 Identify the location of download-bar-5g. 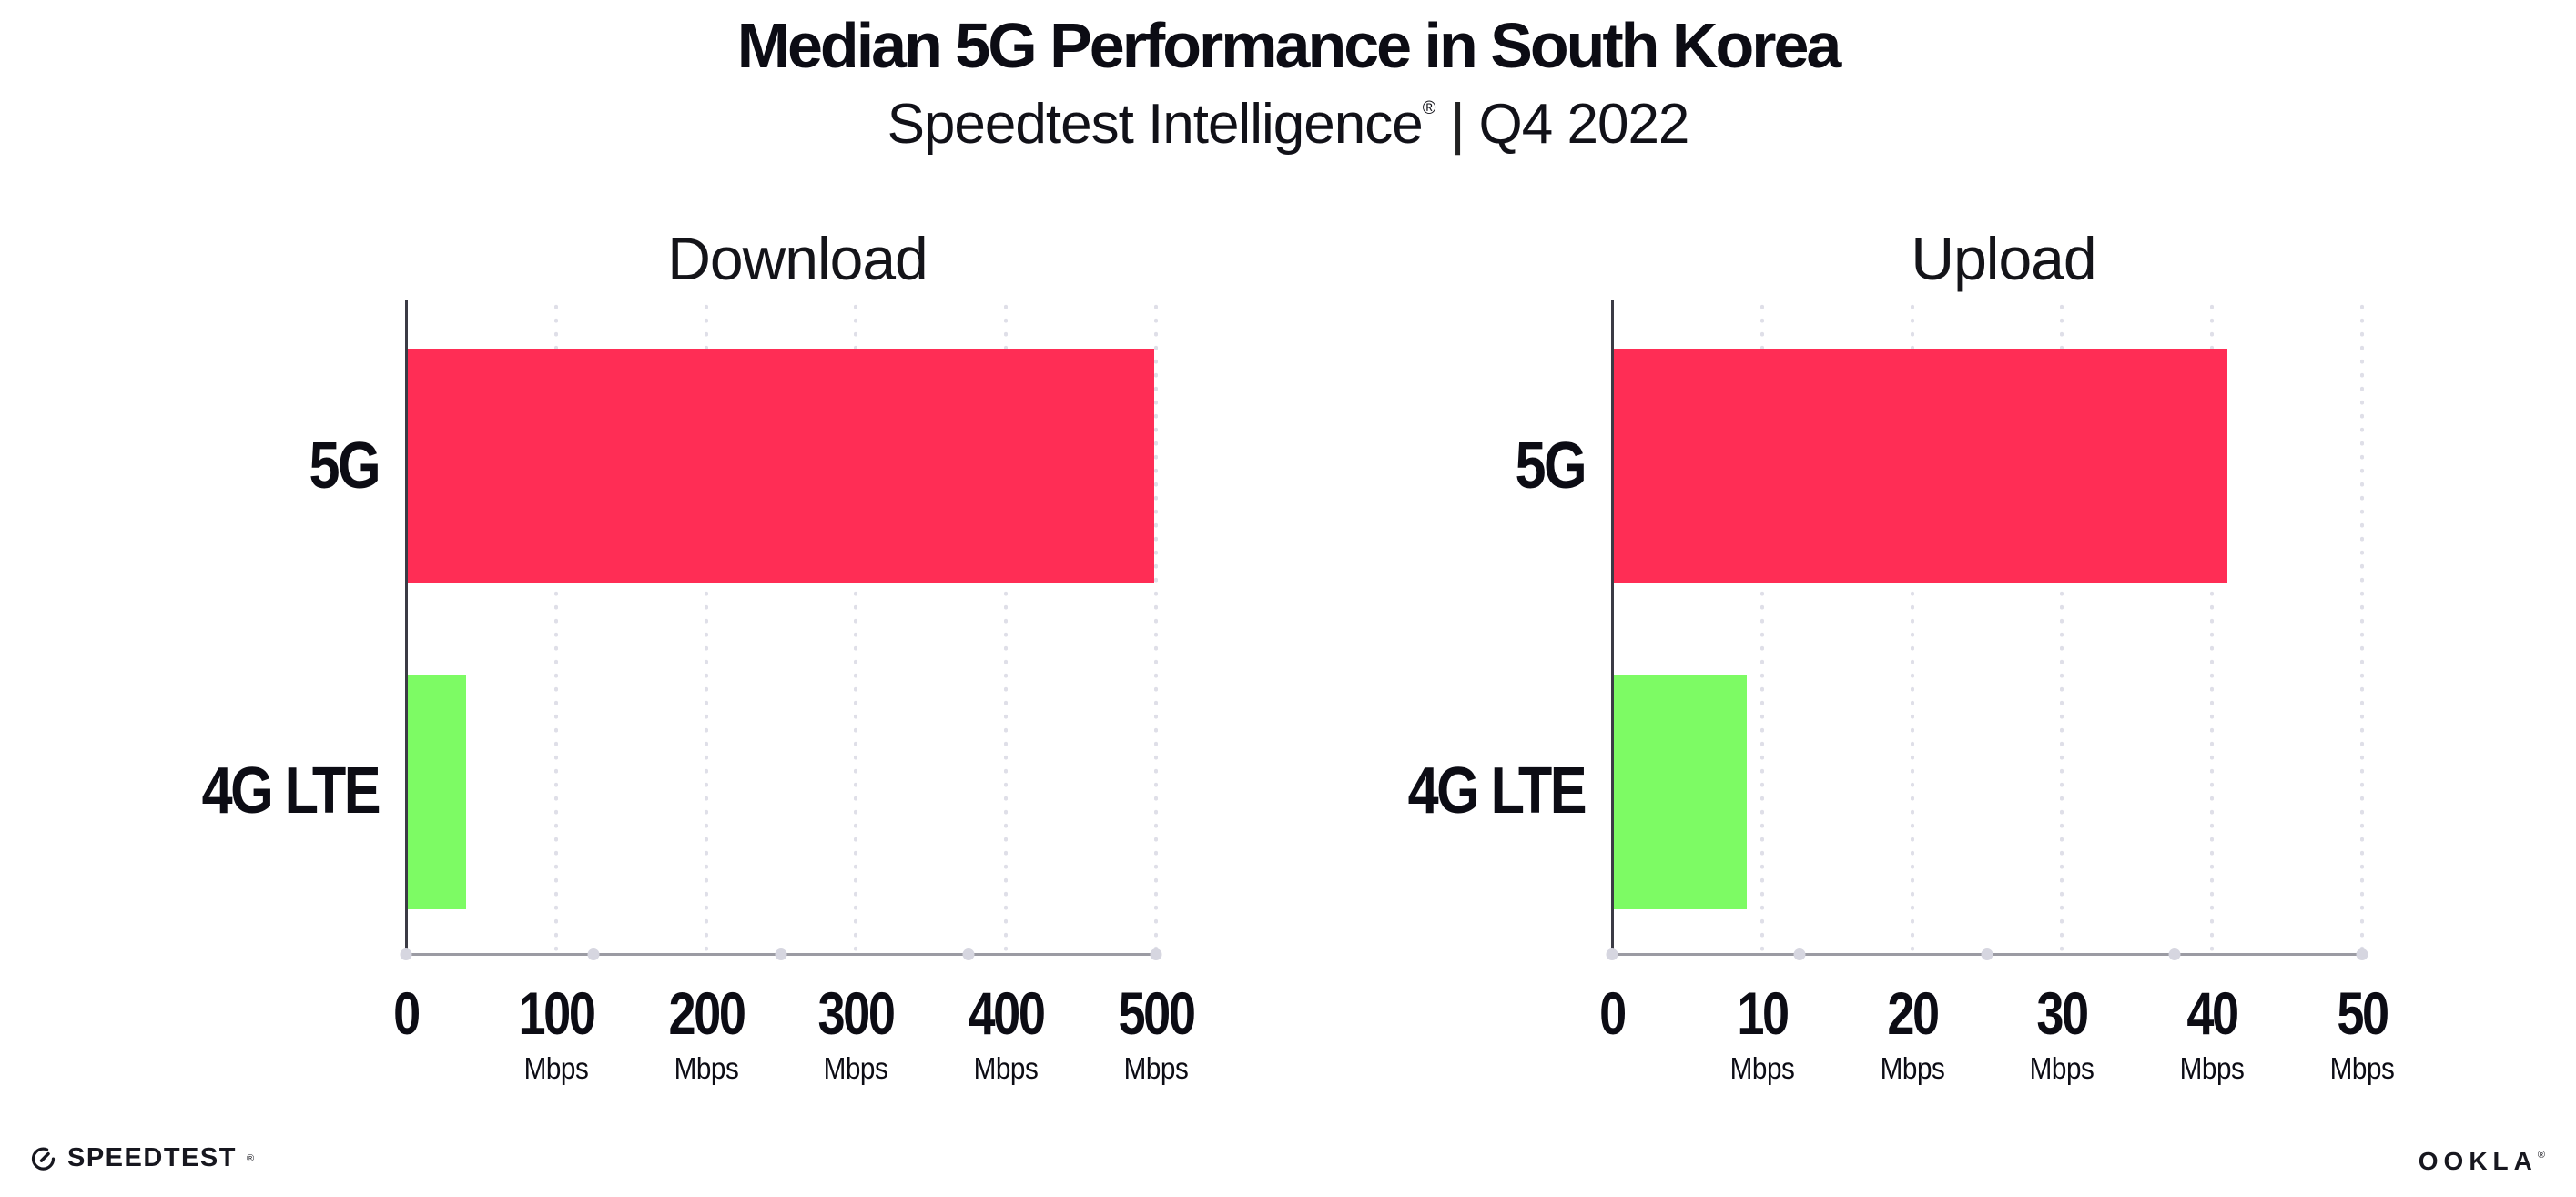
(780, 466).